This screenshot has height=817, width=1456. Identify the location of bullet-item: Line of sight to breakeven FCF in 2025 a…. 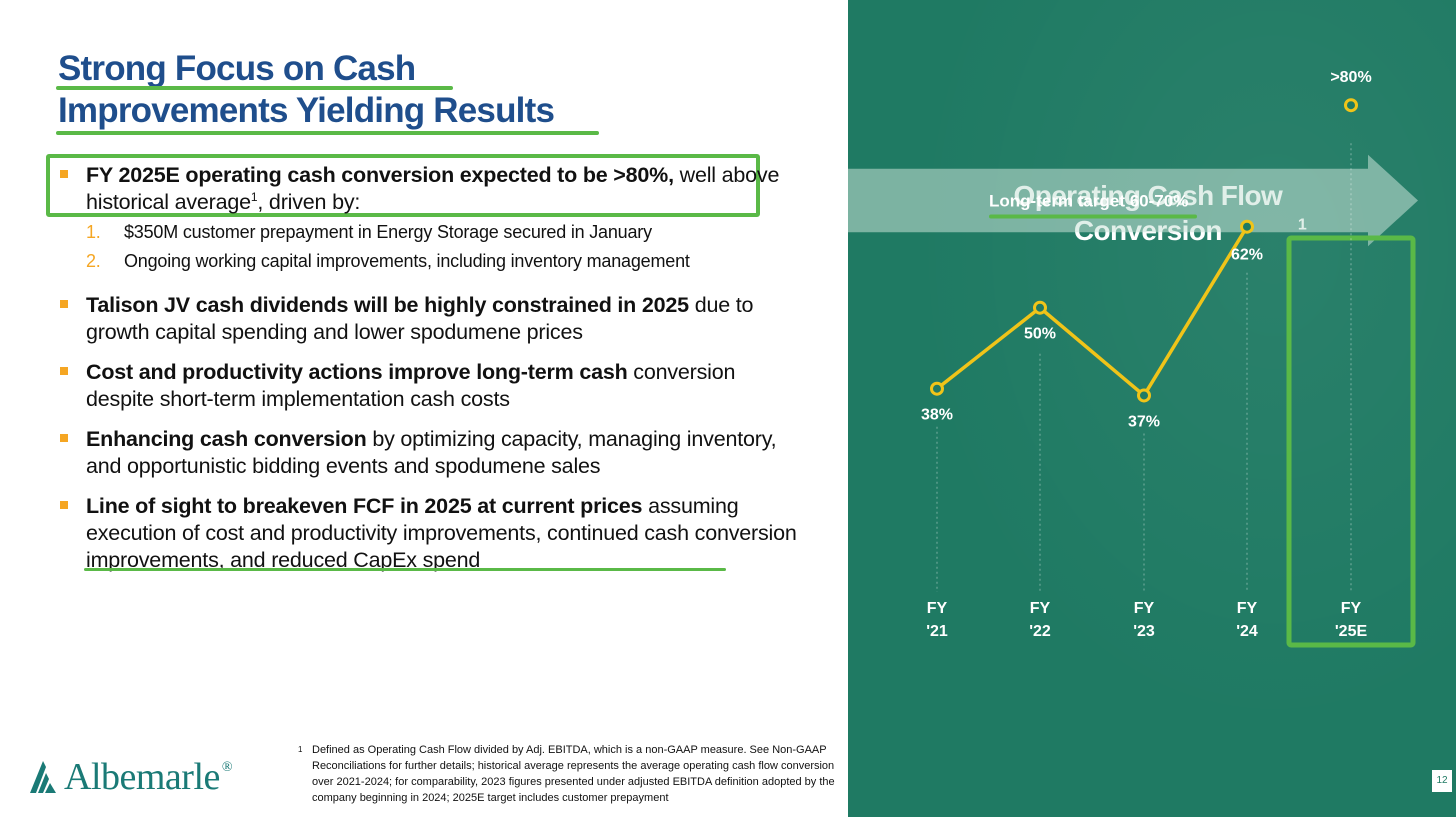
(430, 533).